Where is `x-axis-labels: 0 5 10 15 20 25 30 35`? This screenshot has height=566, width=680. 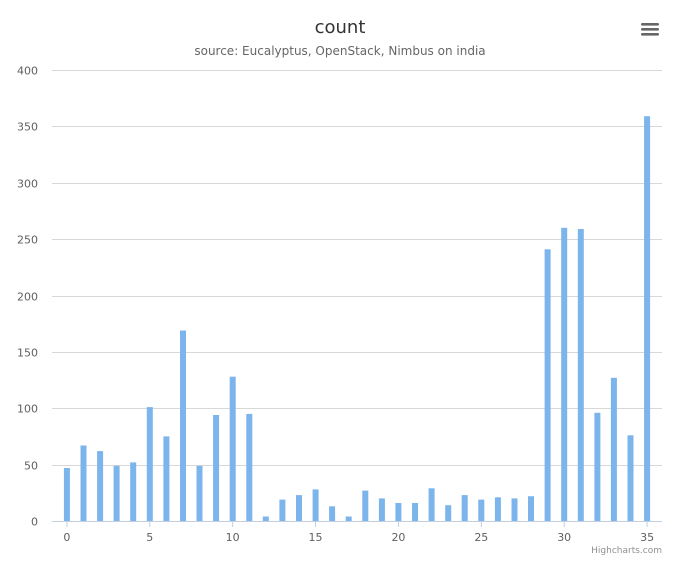 x-axis-labels: 0 5 10 15 20 25 30 35 is located at coordinates (358, 537).